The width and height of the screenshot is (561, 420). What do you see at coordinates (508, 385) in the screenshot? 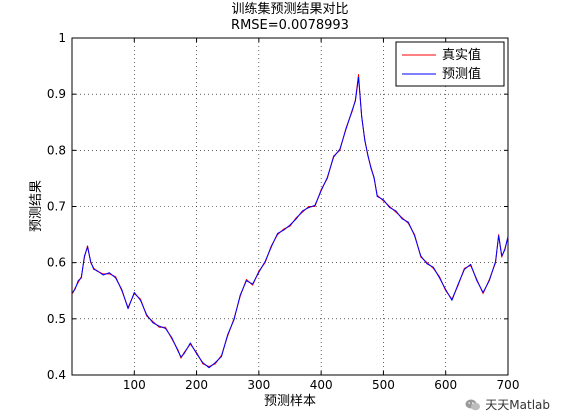
I see `x-tick-label: 700` at bounding box center [508, 385].